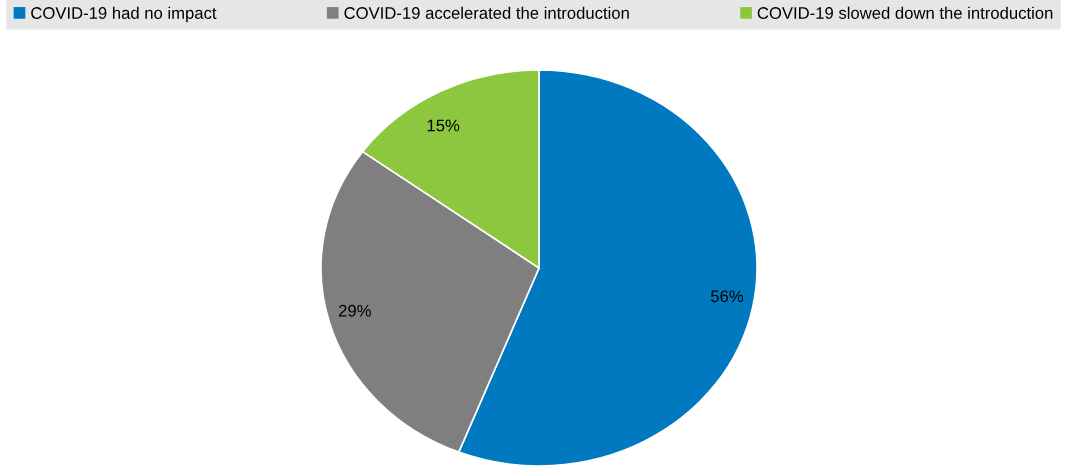 The height and width of the screenshot is (469, 1067). What do you see at coordinates (905, 12) in the screenshot?
I see `legend-label: COVID-19 slowed down the introduction` at bounding box center [905, 12].